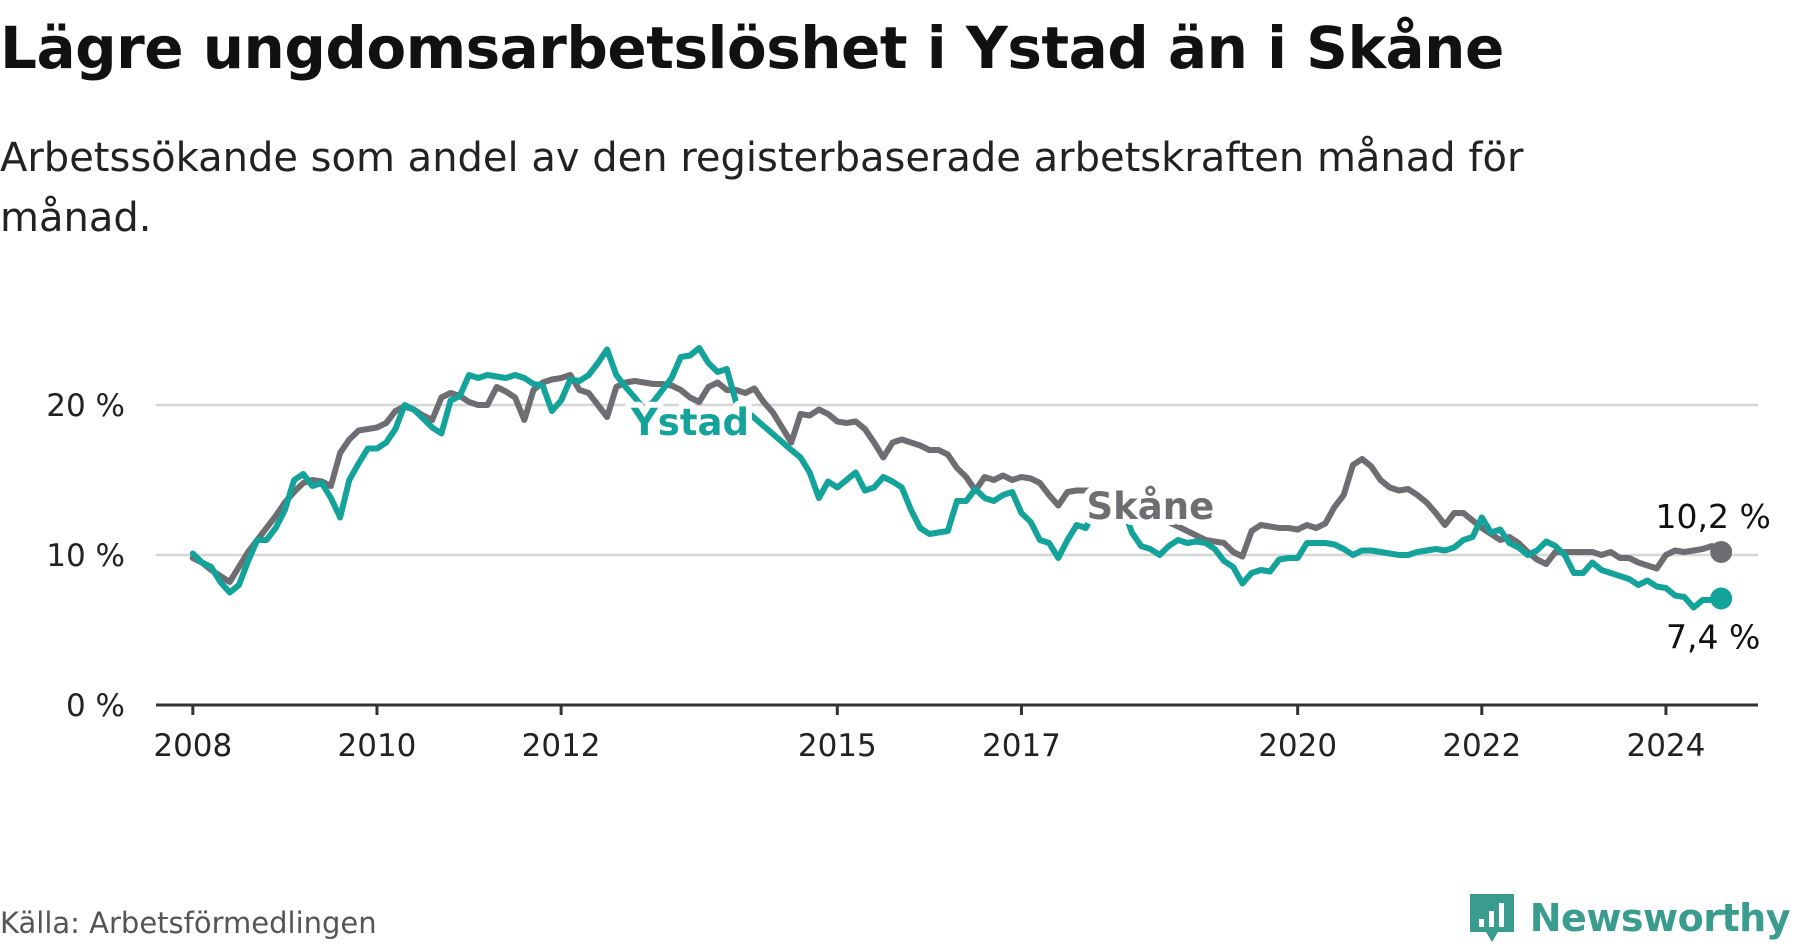 The height and width of the screenshot is (948, 1800). What do you see at coordinates (1297, 746) in the screenshot?
I see `x-tick-label: 2020` at bounding box center [1297, 746].